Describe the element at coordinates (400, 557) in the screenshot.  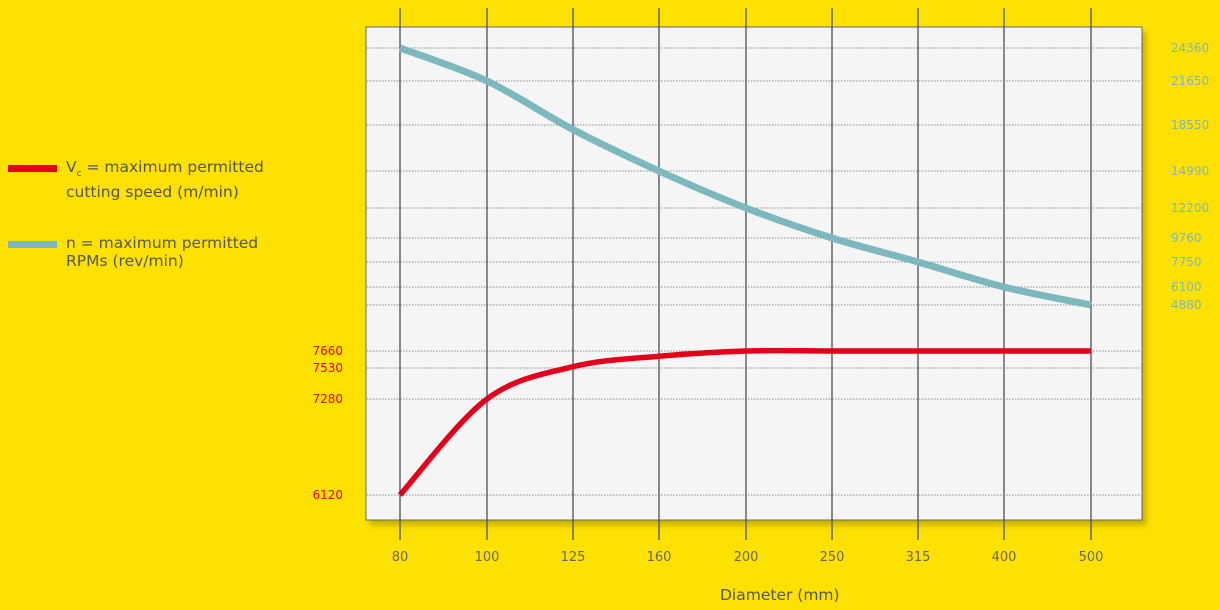
I see `x-tick-label: 80` at that location.